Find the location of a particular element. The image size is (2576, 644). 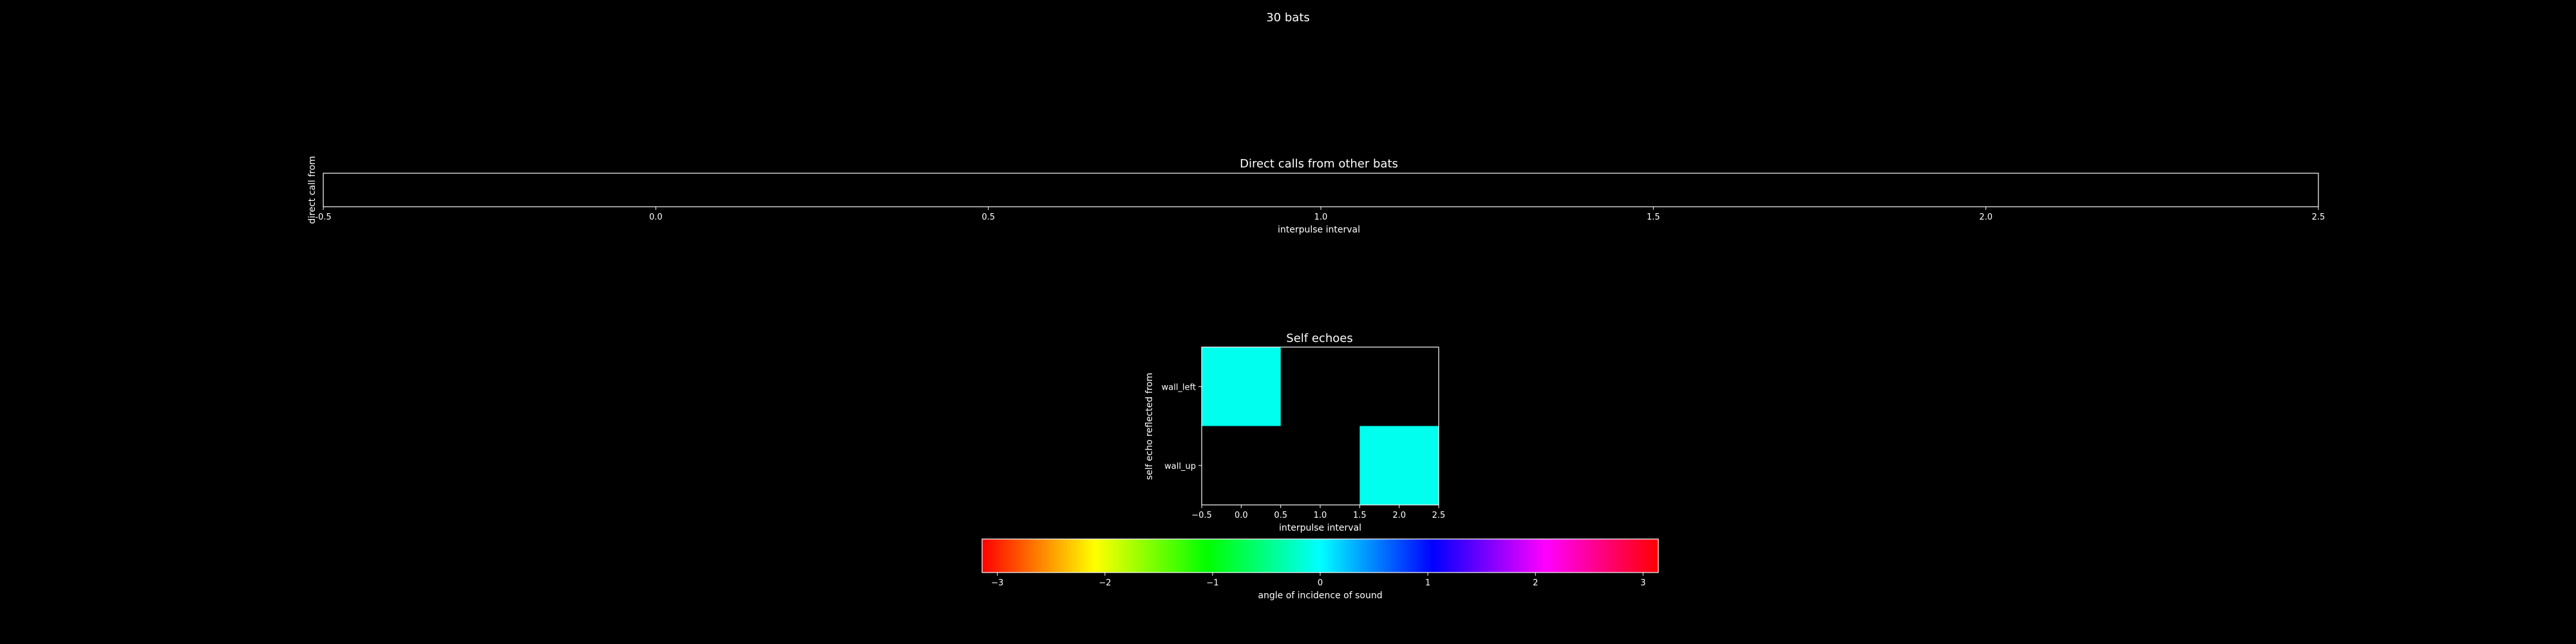

self-echoes-y-ticks: wall_left wall_up is located at coordinates (1182, 427).